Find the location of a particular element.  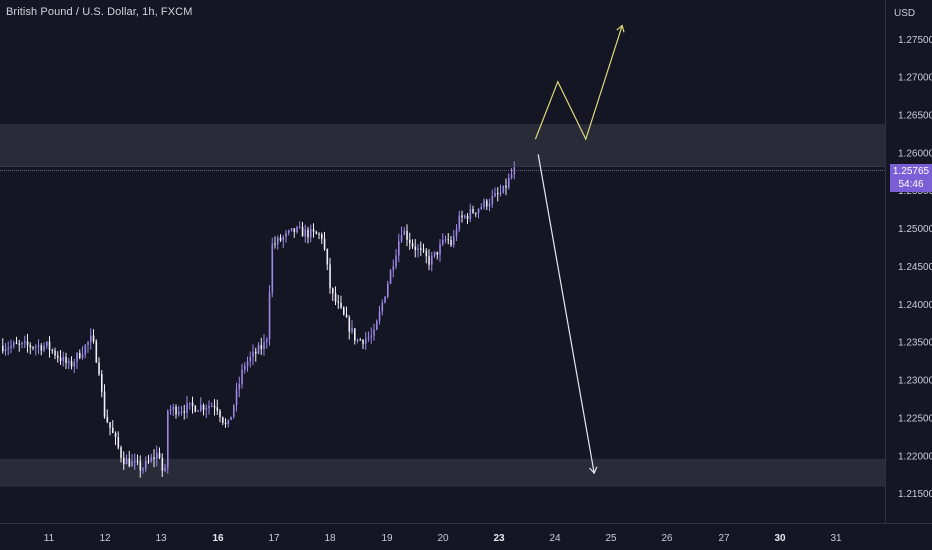

x-tick-label: 19 is located at coordinates (387, 538).